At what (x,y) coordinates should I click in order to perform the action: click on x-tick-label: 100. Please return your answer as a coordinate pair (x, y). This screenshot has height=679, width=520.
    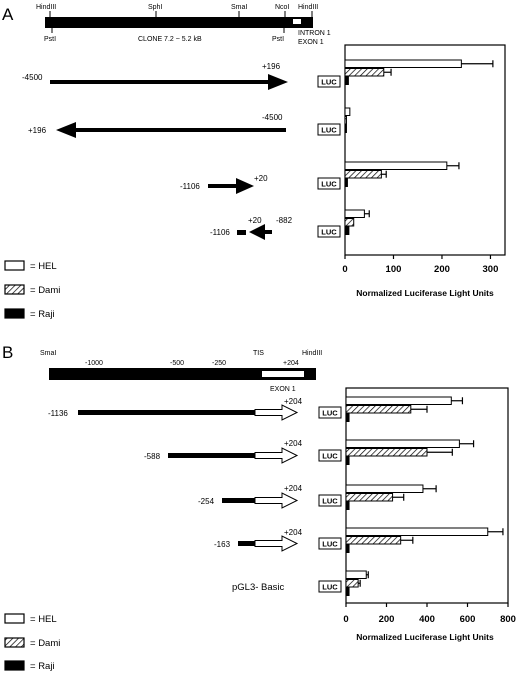
    Looking at the image, I should click on (394, 269).